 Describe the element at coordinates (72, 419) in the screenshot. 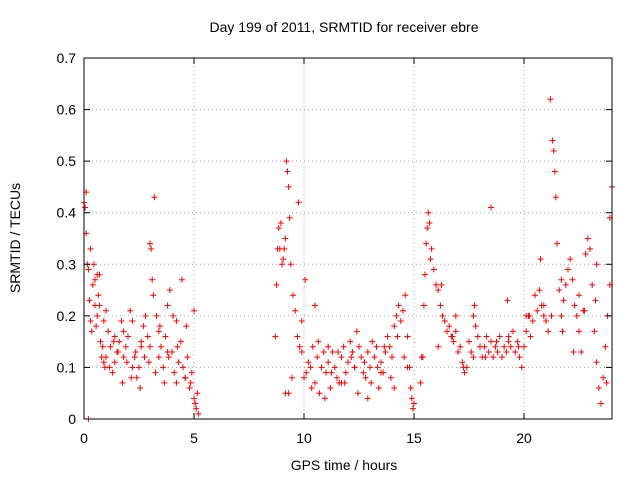

I see `y-tick-label: 0` at that location.